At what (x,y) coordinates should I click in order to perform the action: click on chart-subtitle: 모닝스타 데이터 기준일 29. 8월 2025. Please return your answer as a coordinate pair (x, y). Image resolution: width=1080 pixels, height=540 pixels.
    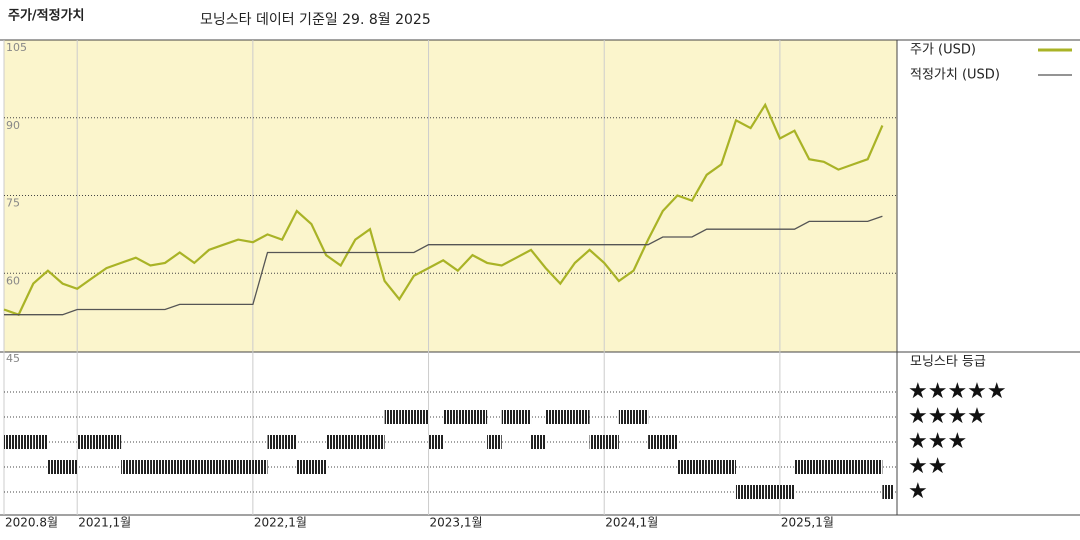
    Looking at the image, I should click on (315, 20).